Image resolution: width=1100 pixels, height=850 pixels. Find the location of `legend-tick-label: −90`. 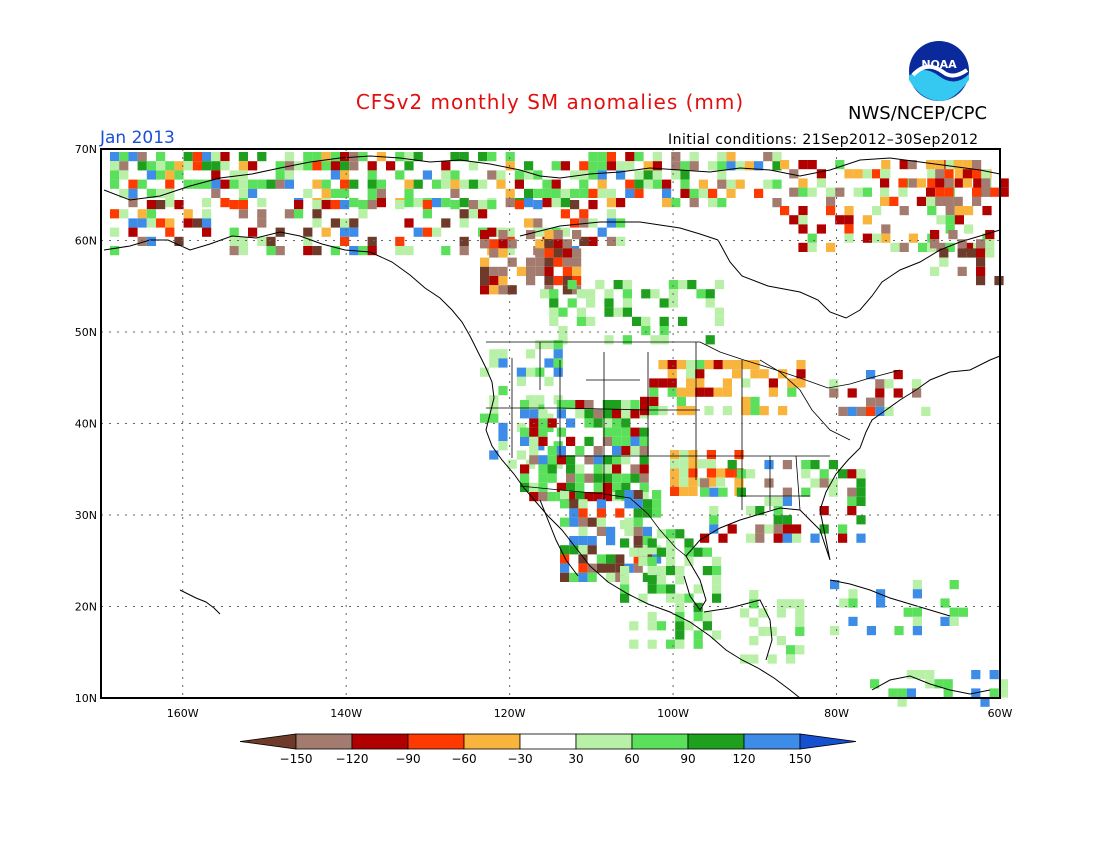

legend-tick-label: −90 is located at coordinates (407, 759).